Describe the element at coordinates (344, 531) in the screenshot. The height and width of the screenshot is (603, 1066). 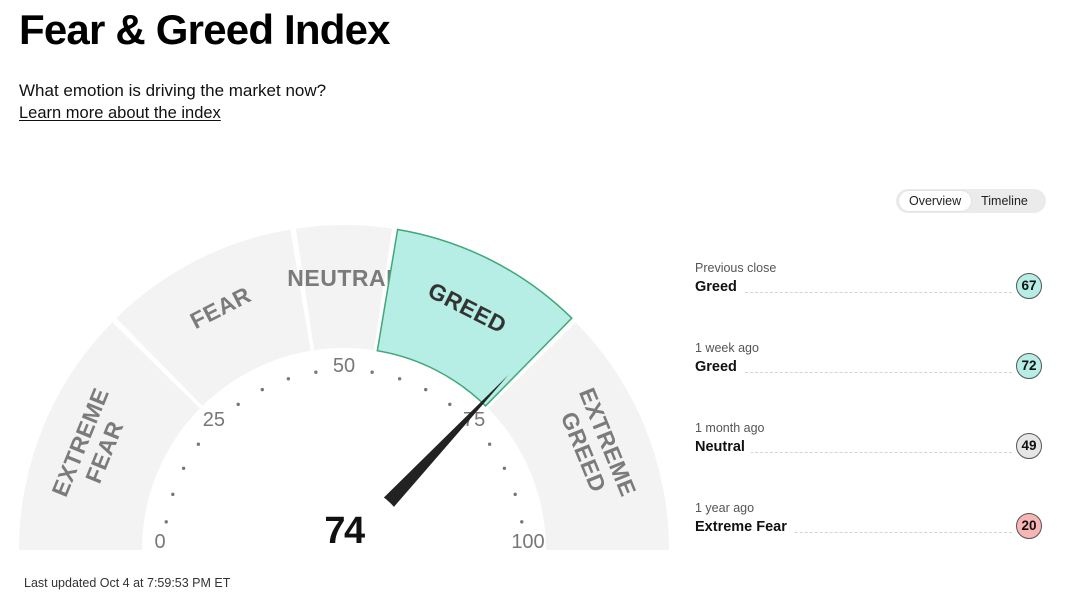
I see `gauge-value: 74` at that location.